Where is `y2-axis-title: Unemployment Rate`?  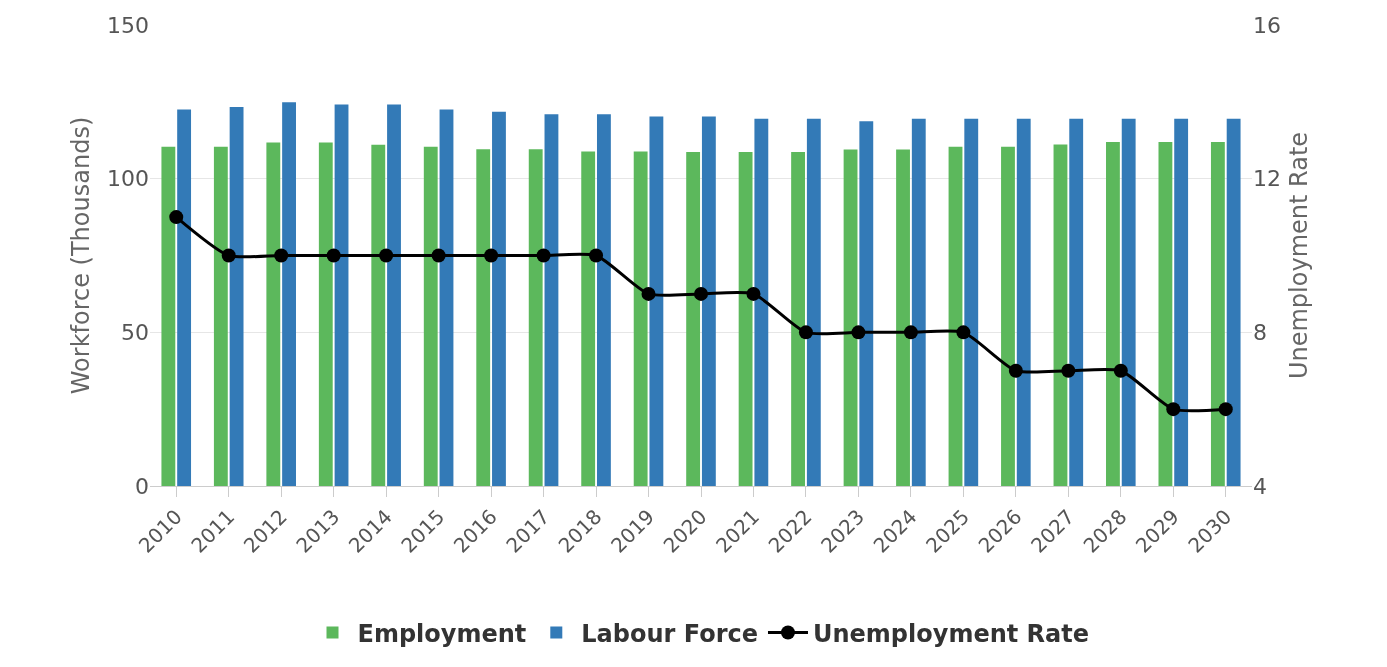 y2-axis-title: Unemployment Rate is located at coordinates (1299, 255).